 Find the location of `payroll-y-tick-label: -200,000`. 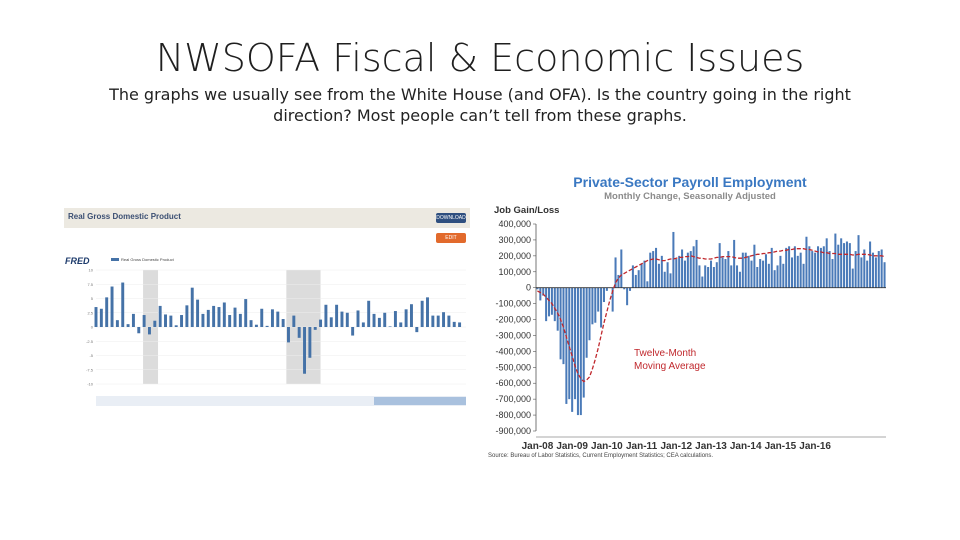

payroll-y-tick-label: -200,000 is located at coordinates (513, 320).